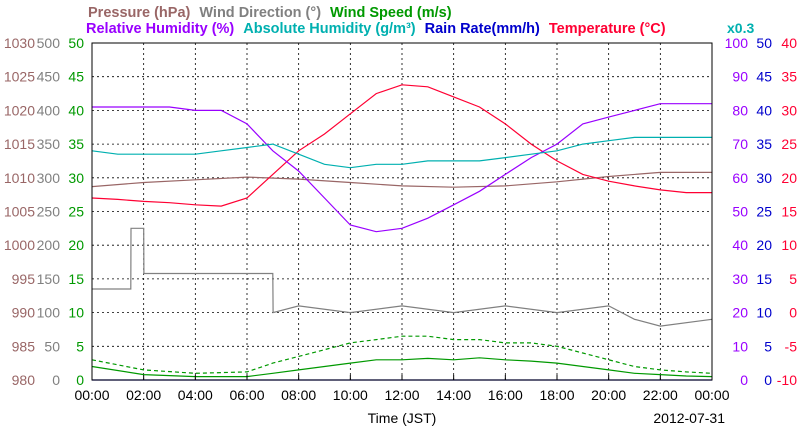  Describe the element at coordinates (49, 144) in the screenshot. I see `y-tick-label: 350` at that location.